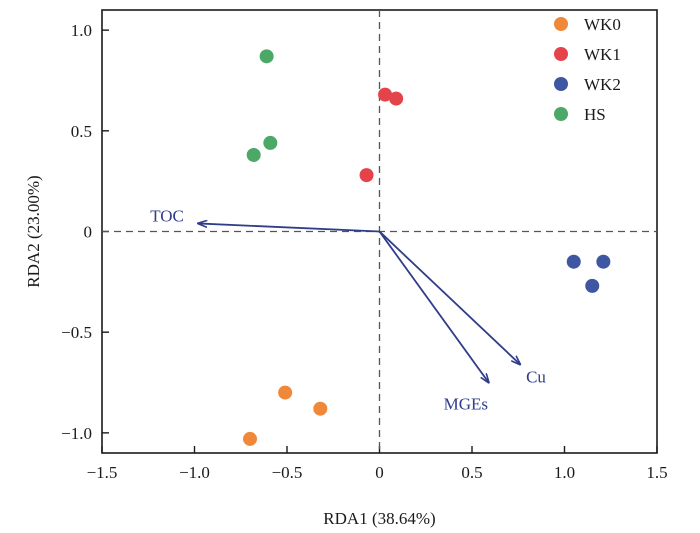 The height and width of the screenshot is (533, 700). What do you see at coordinates (471, 472) in the screenshot?
I see `x-tick-label: 0.5` at bounding box center [471, 472].